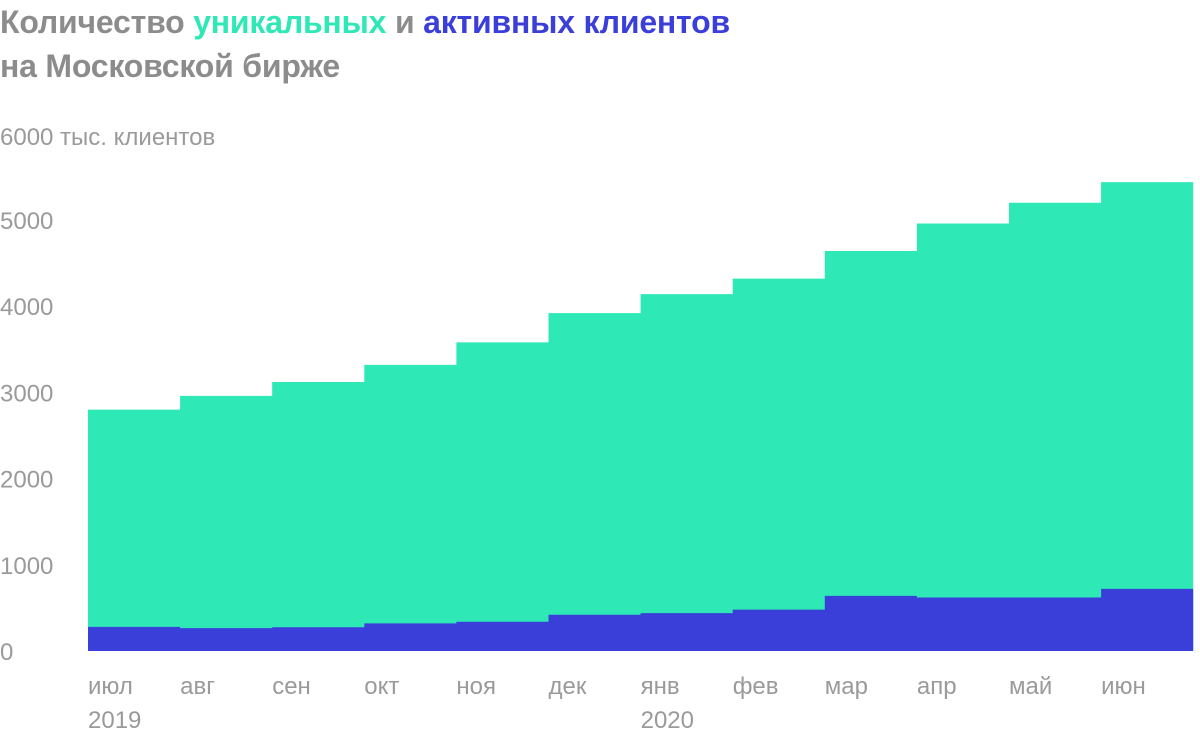 The width and height of the screenshot is (1200, 737). Describe the element at coordinates (197, 686) in the screenshot. I see `x-tick-label: авг` at that location.